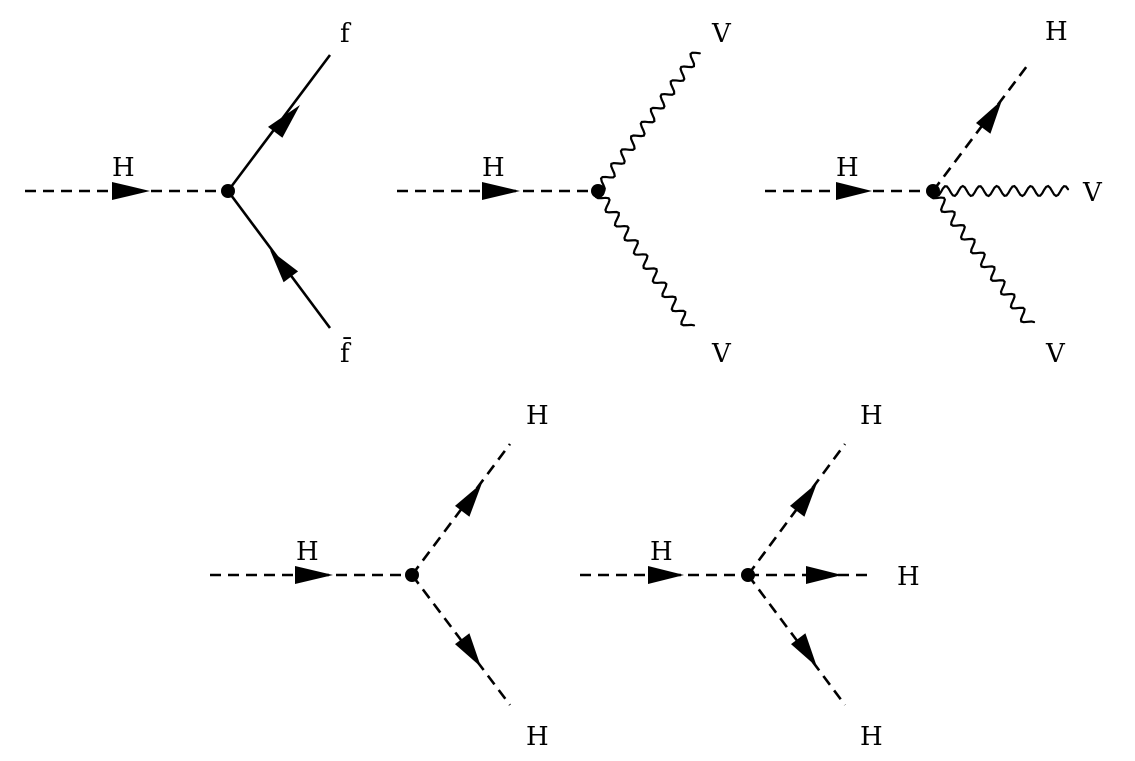 This screenshot has height=761, width=1135. Describe the element at coordinates (908, 577) in the screenshot. I see `higgs-middle-label: H` at that location.